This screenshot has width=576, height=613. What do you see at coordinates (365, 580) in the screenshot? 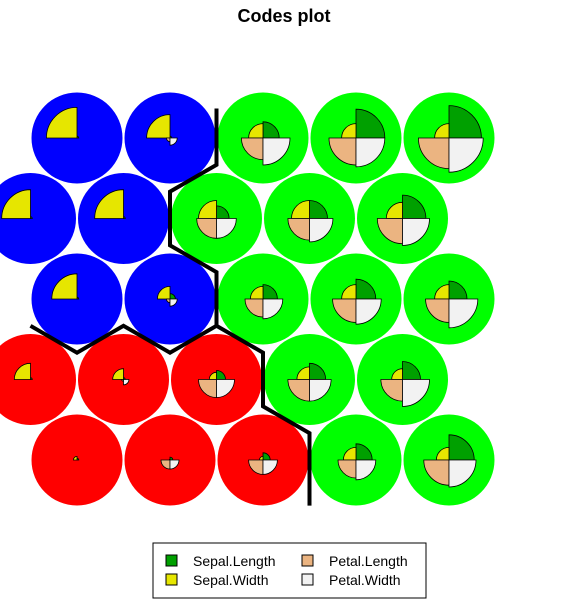
I see `legend-label-petal-width: Petal.Width` at bounding box center [365, 580].